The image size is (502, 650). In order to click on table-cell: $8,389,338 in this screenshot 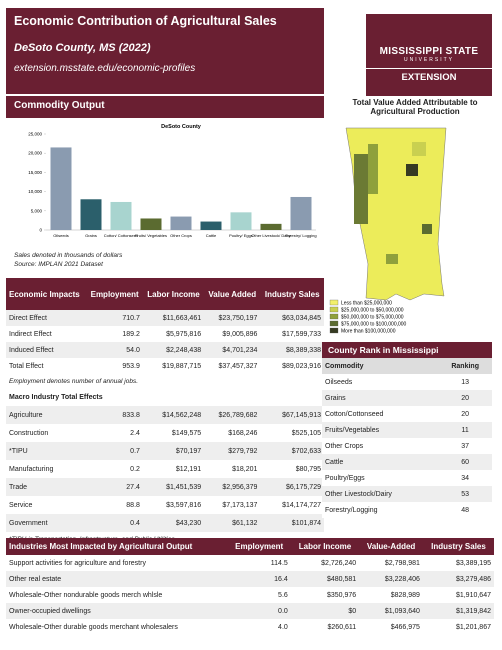, I will do `click(303, 350)`.